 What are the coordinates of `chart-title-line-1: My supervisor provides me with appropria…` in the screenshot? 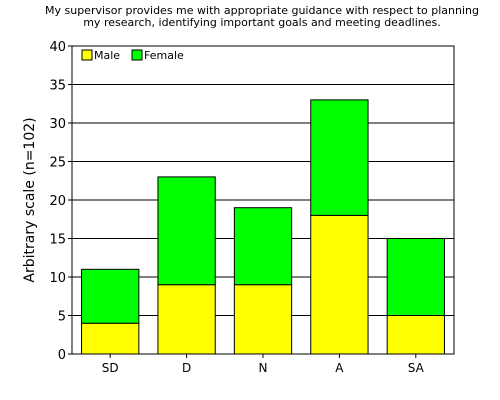 It's located at (262, 10).